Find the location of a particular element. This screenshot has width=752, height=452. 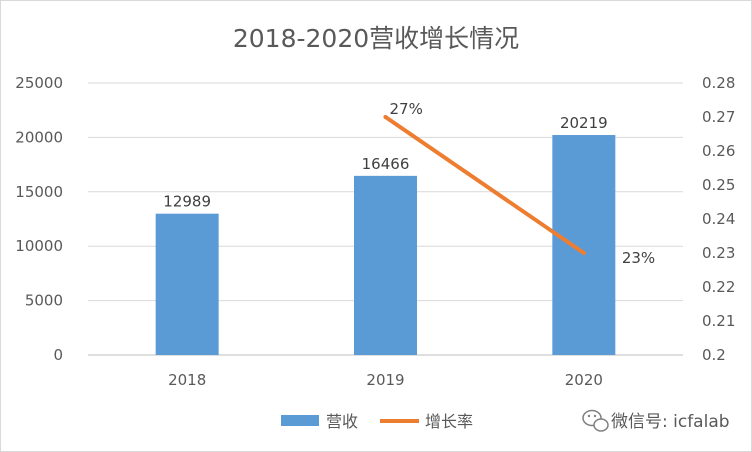

y-right-tick-label: 0.23 is located at coordinates (718, 253).